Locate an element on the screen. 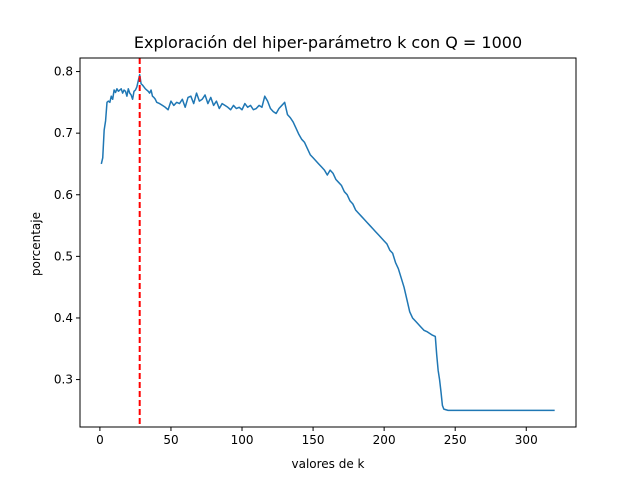 Image resolution: width=640 pixels, height=484 pixels. x-tick-label: 150 is located at coordinates (313, 440).